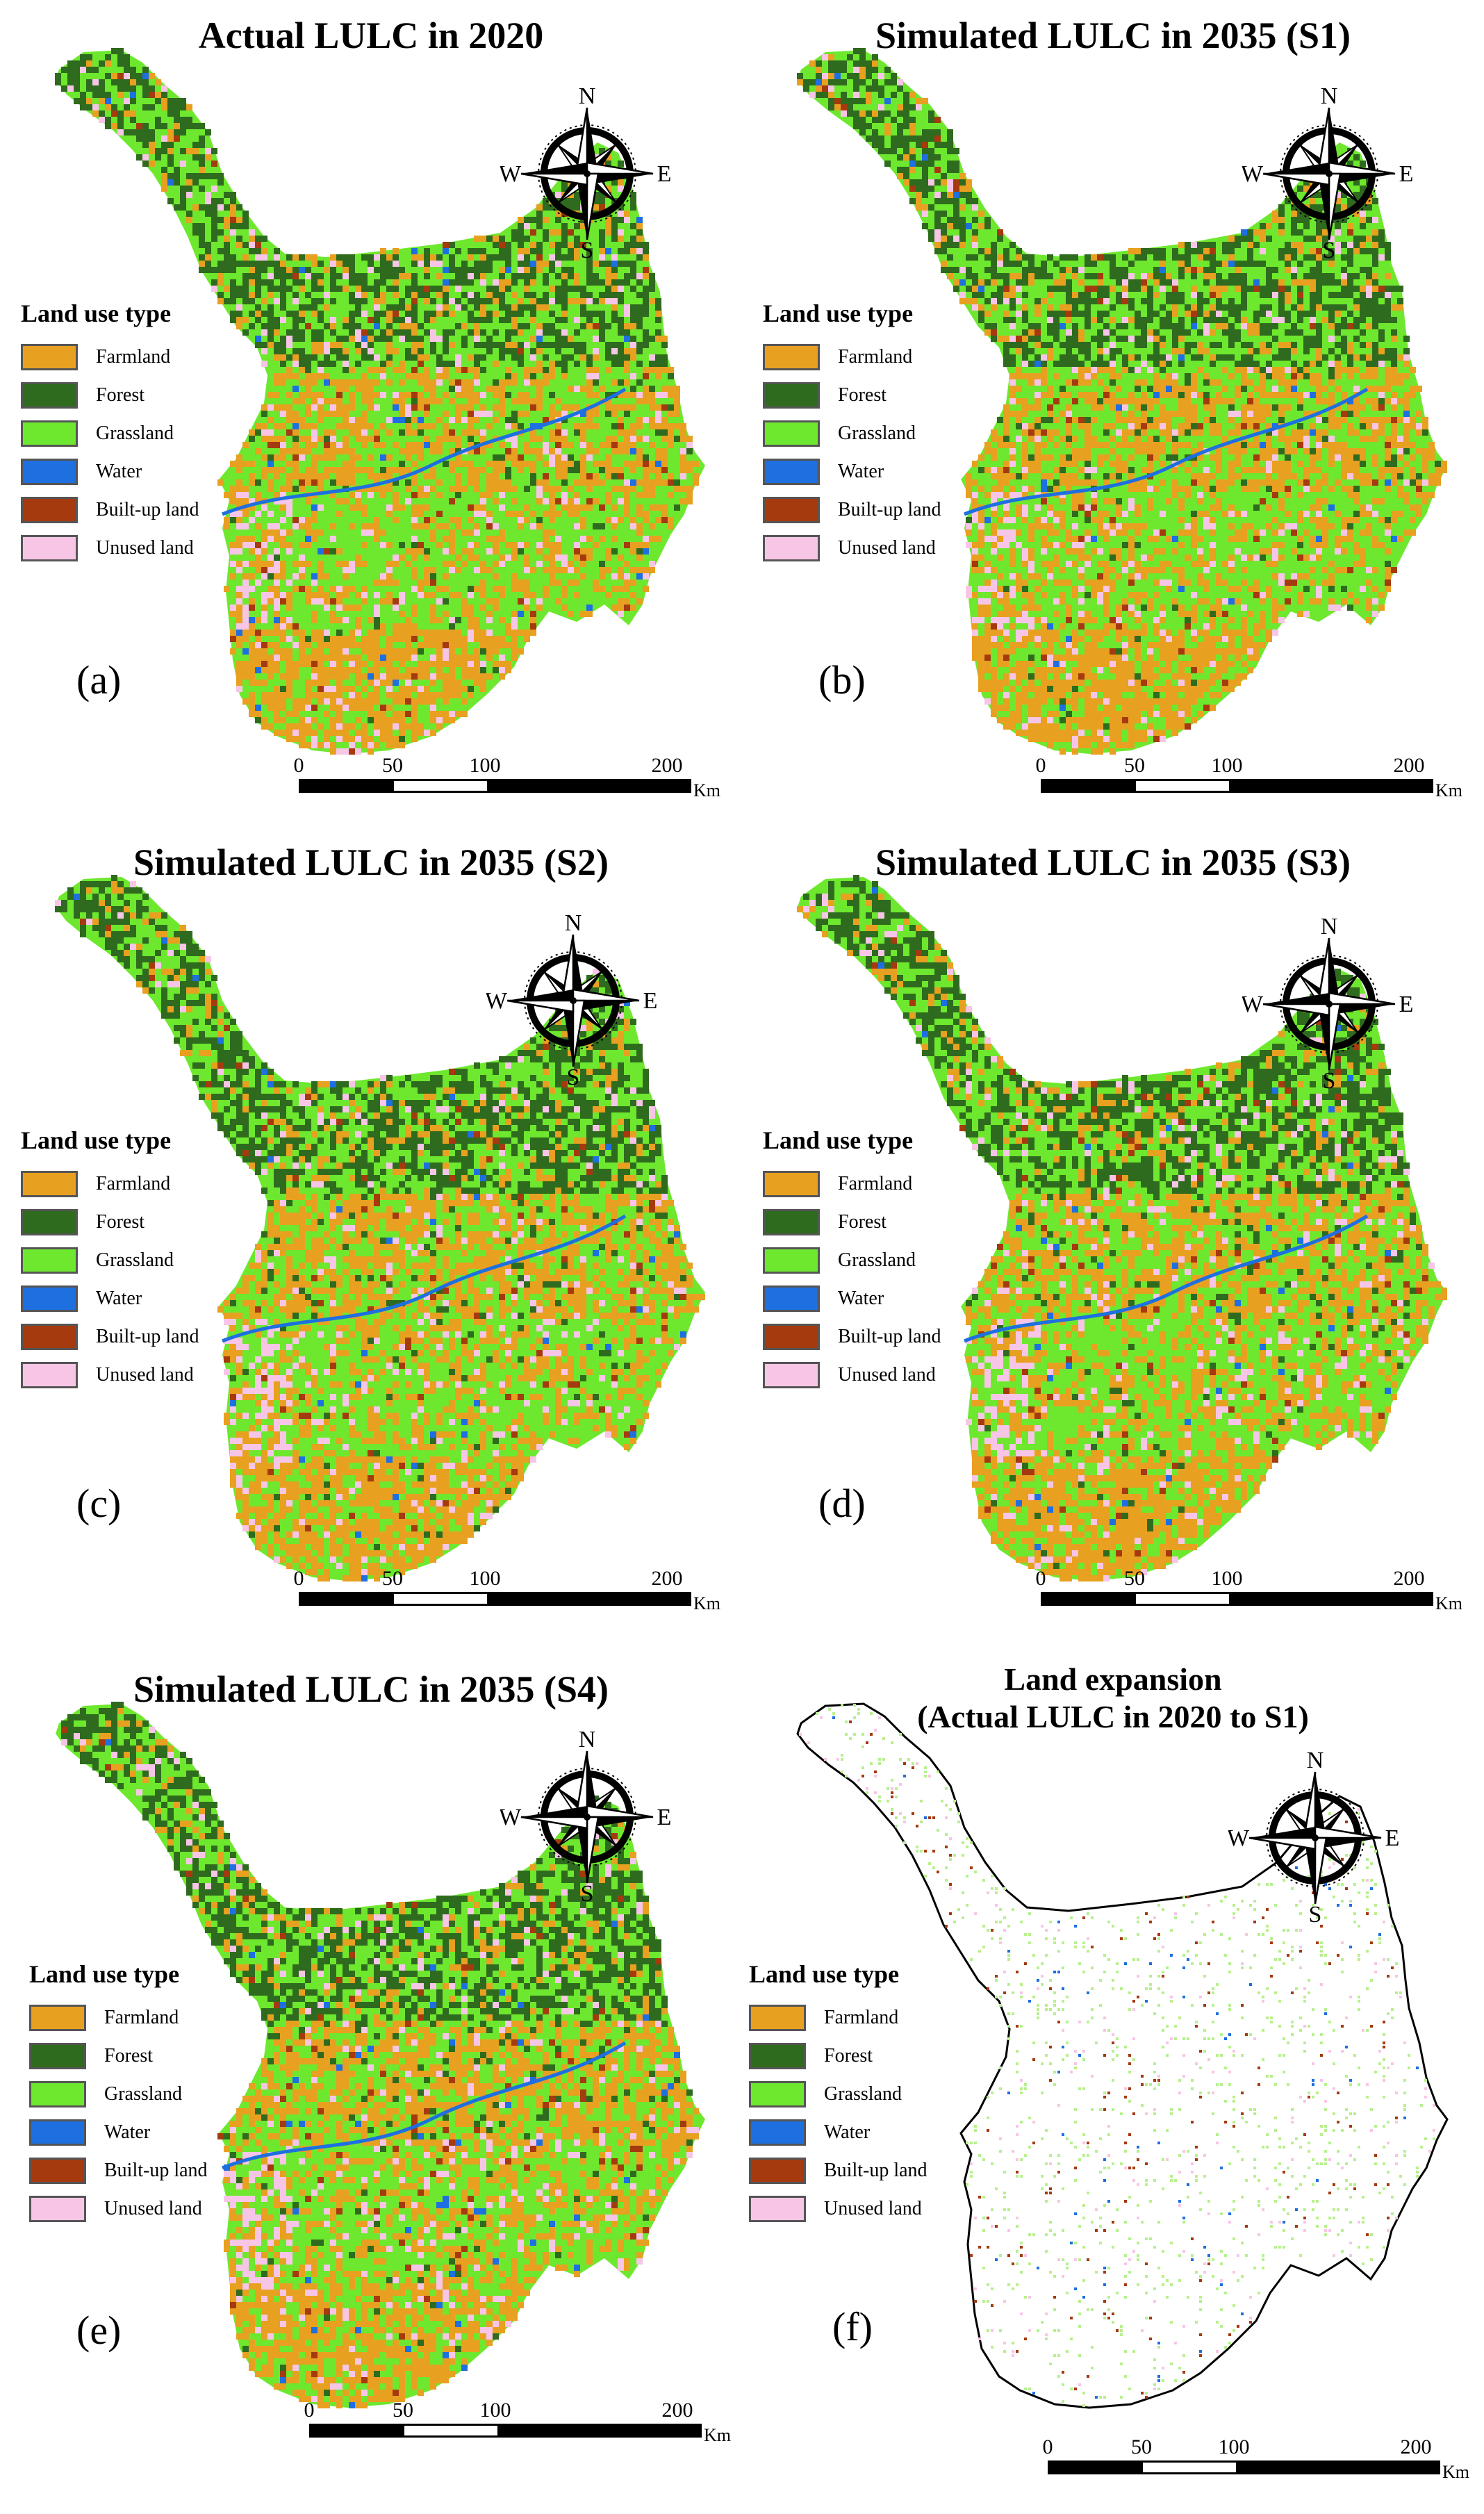 The width and height of the screenshot is (1484, 2514). What do you see at coordinates (842, 680) in the screenshot?
I see `panel-label: (b)` at bounding box center [842, 680].